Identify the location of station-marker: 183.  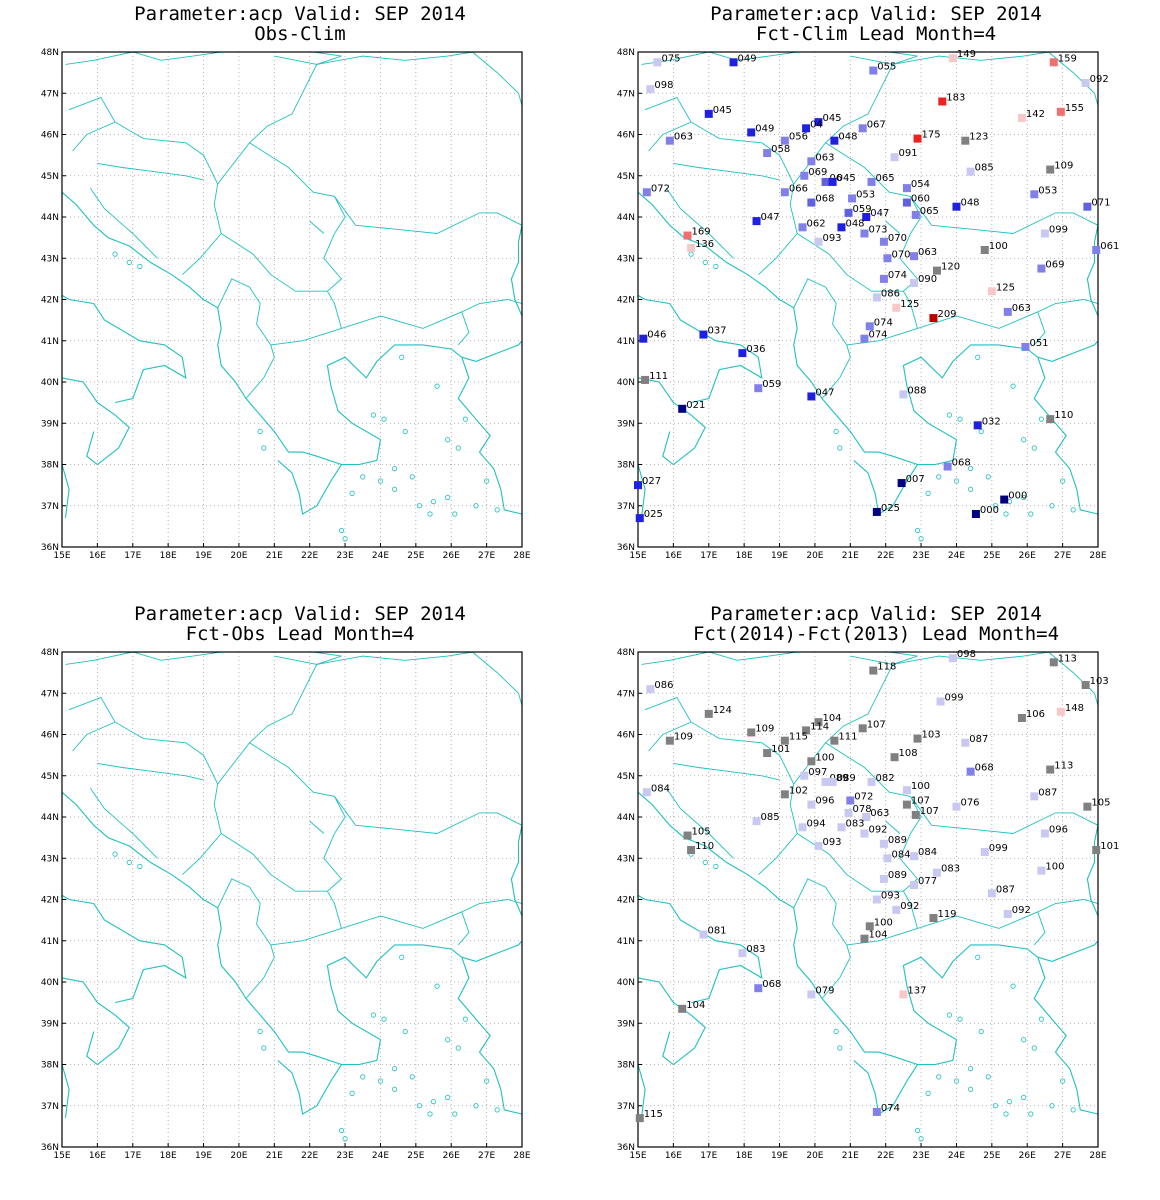
(951, 99).